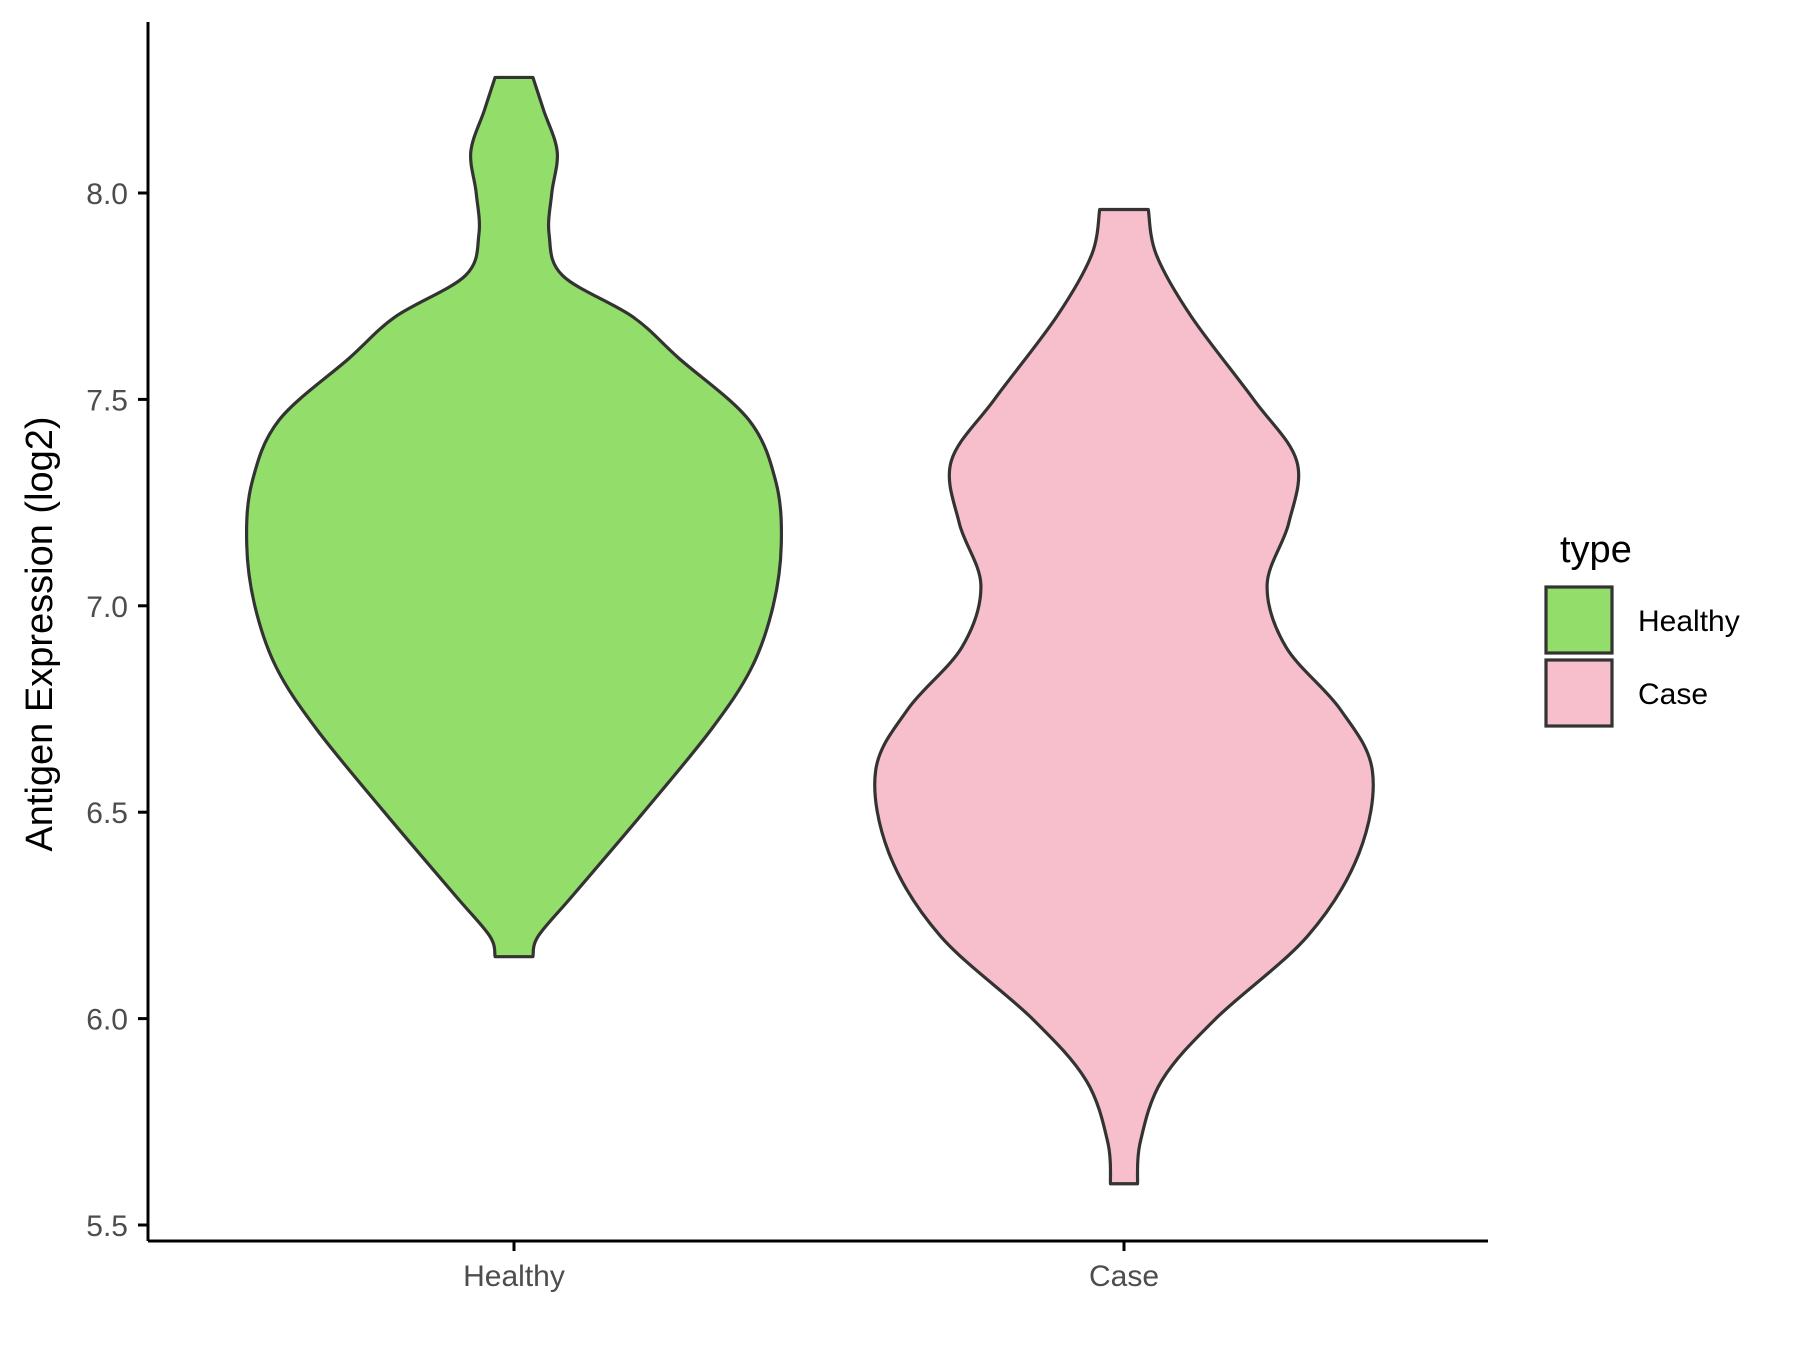 The height and width of the screenshot is (1355, 1800). Describe the element at coordinates (1673, 694) in the screenshot. I see `legend-label-case: Case` at that location.